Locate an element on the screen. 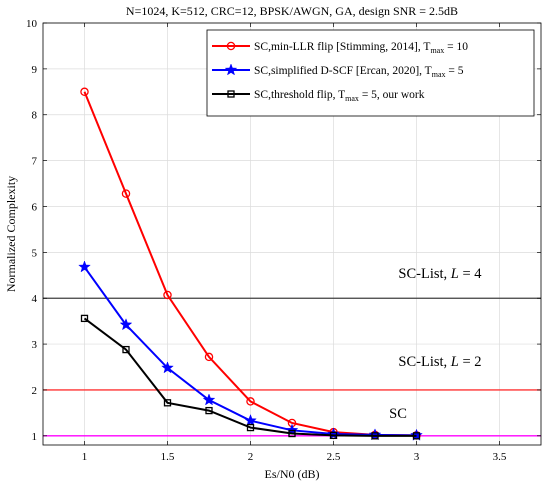  legend-label: SC,threshold flip, Tmax = 5, our work is located at coordinates (339, 96).